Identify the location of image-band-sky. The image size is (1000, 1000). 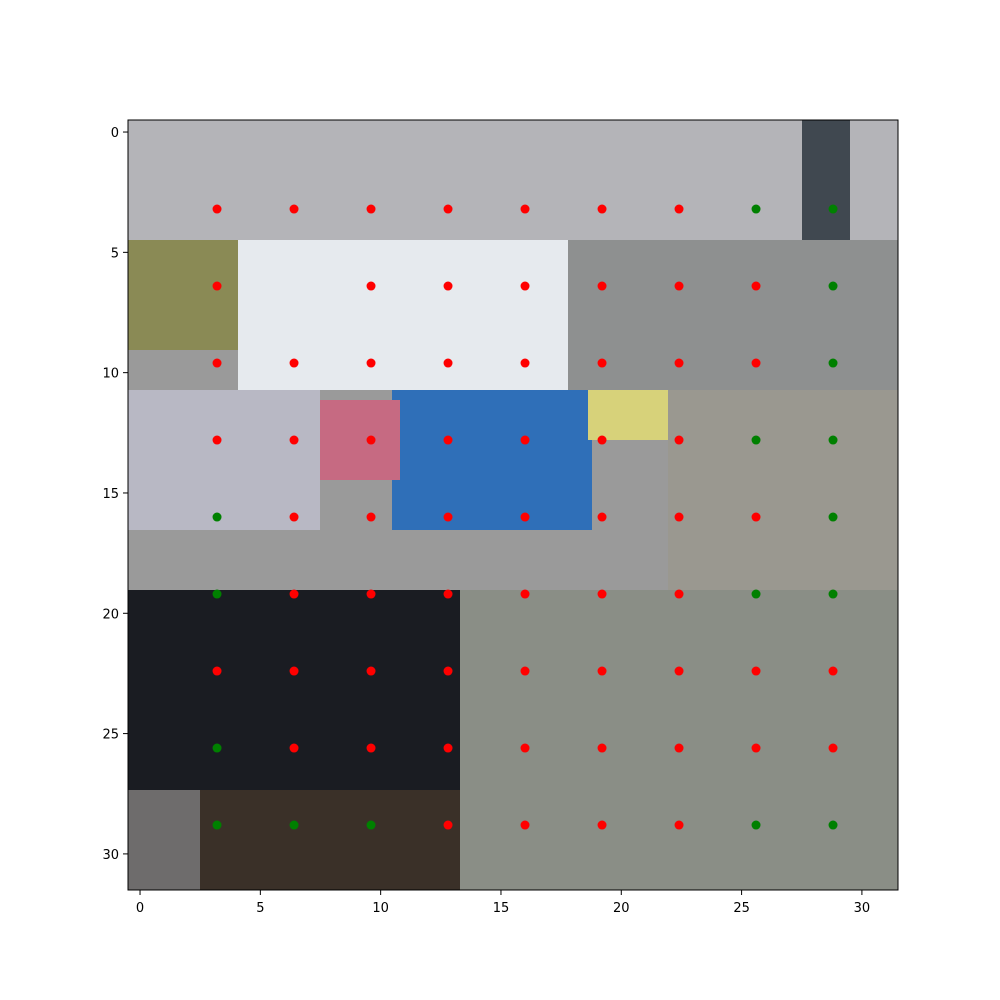
(513, 180).